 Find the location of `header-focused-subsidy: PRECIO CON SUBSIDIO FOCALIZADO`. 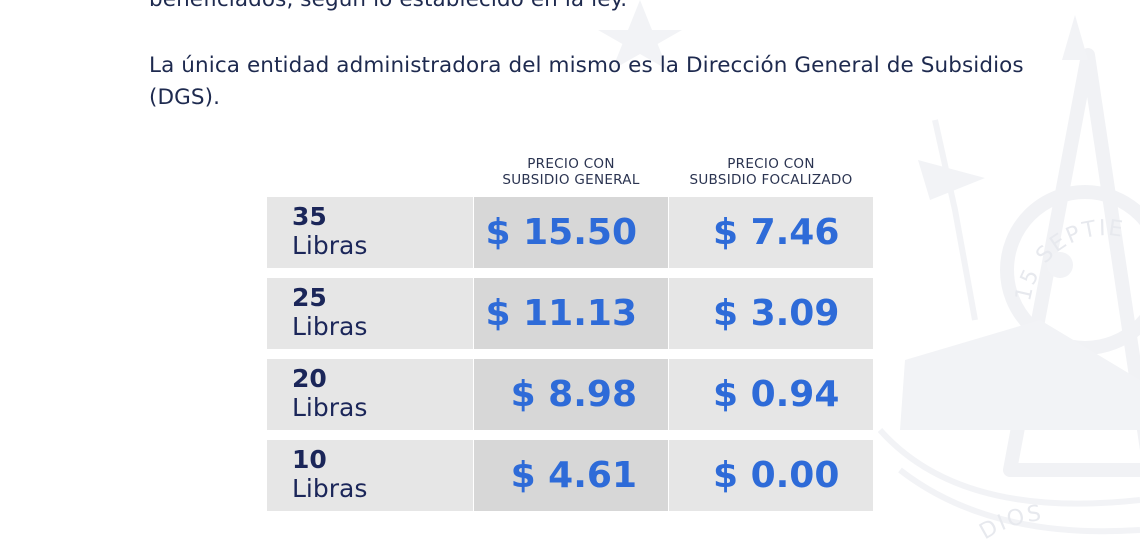

header-focused-subsidy: PRECIO CON SUBSIDIO FOCALIZADO is located at coordinates (771, 172).